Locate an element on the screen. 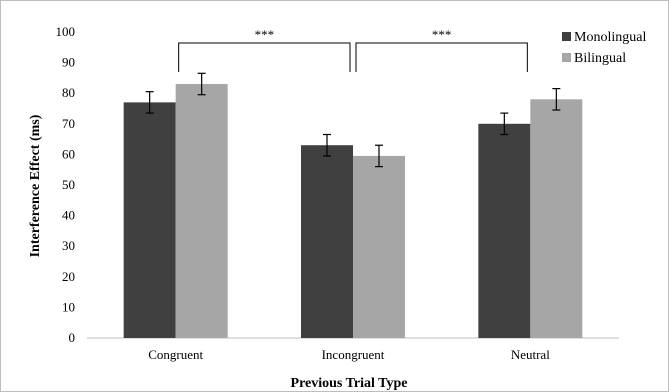  bar-monolingual-incongruent is located at coordinates (327, 241).